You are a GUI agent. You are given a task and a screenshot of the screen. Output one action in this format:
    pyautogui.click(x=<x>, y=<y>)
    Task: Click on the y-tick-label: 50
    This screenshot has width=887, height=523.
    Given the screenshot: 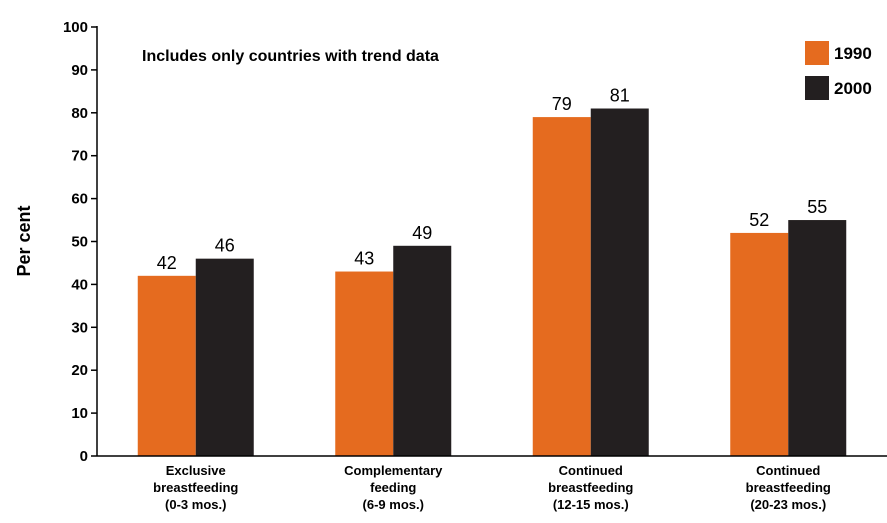 What is the action you would take?
    pyautogui.click(x=79, y=242)
    